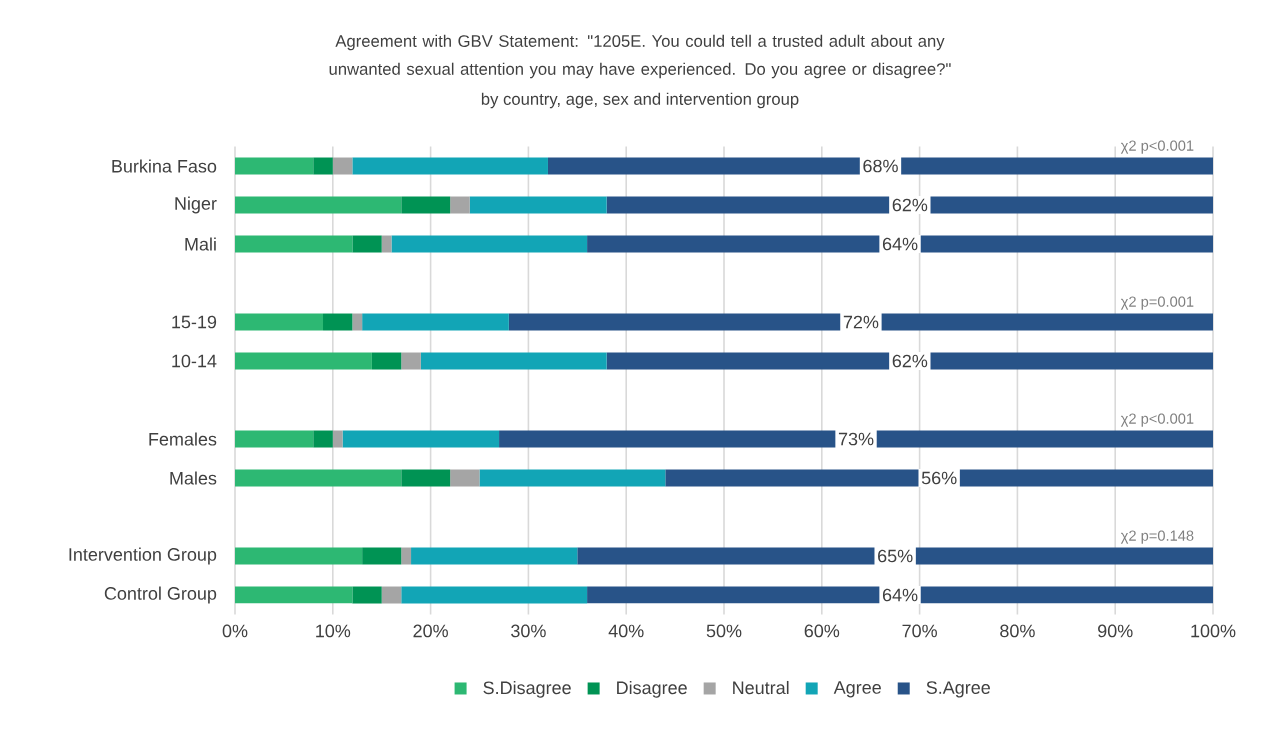 This screenshot has width=1266, height=736. I want to click on data-label: 72%, so click(861, 322).